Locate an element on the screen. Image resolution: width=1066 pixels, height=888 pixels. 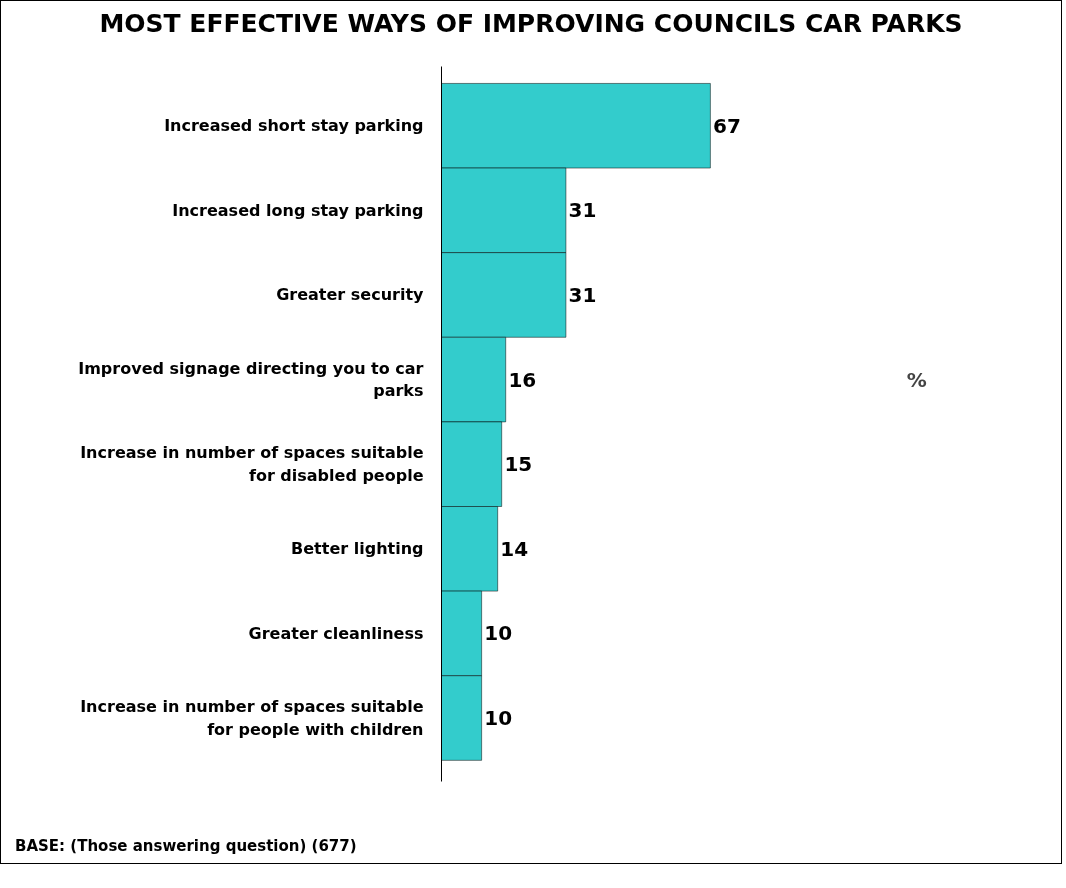
data-label: 16 is located at coordinates (522, 379).